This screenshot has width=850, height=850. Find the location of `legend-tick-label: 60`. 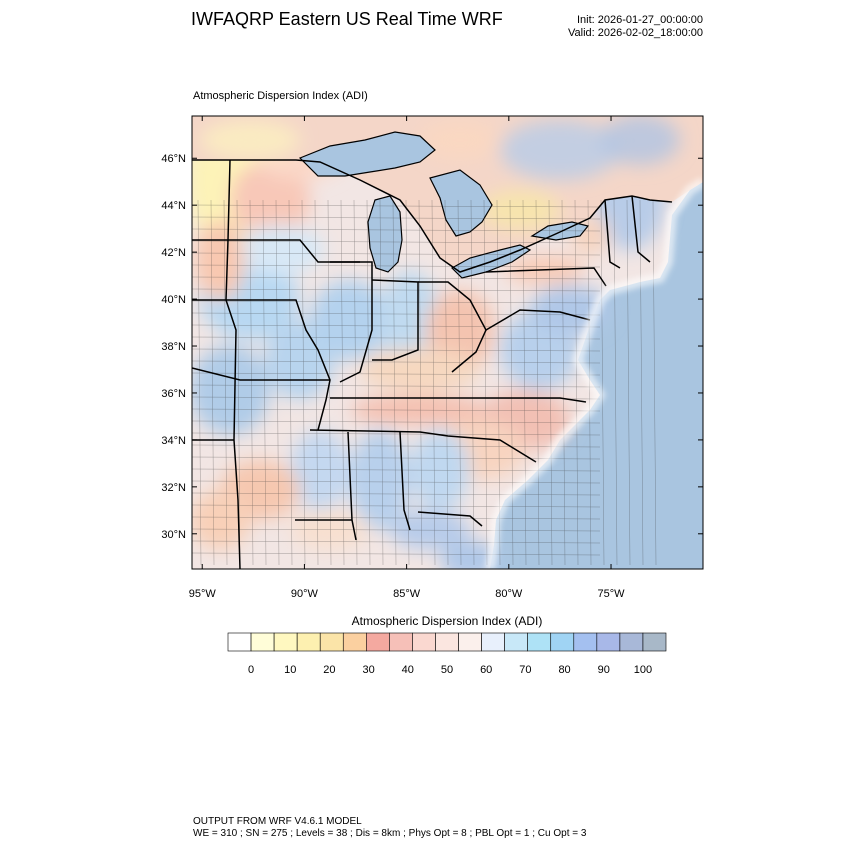

legend-tick-label: 60 is located at coordinates (486, 670).